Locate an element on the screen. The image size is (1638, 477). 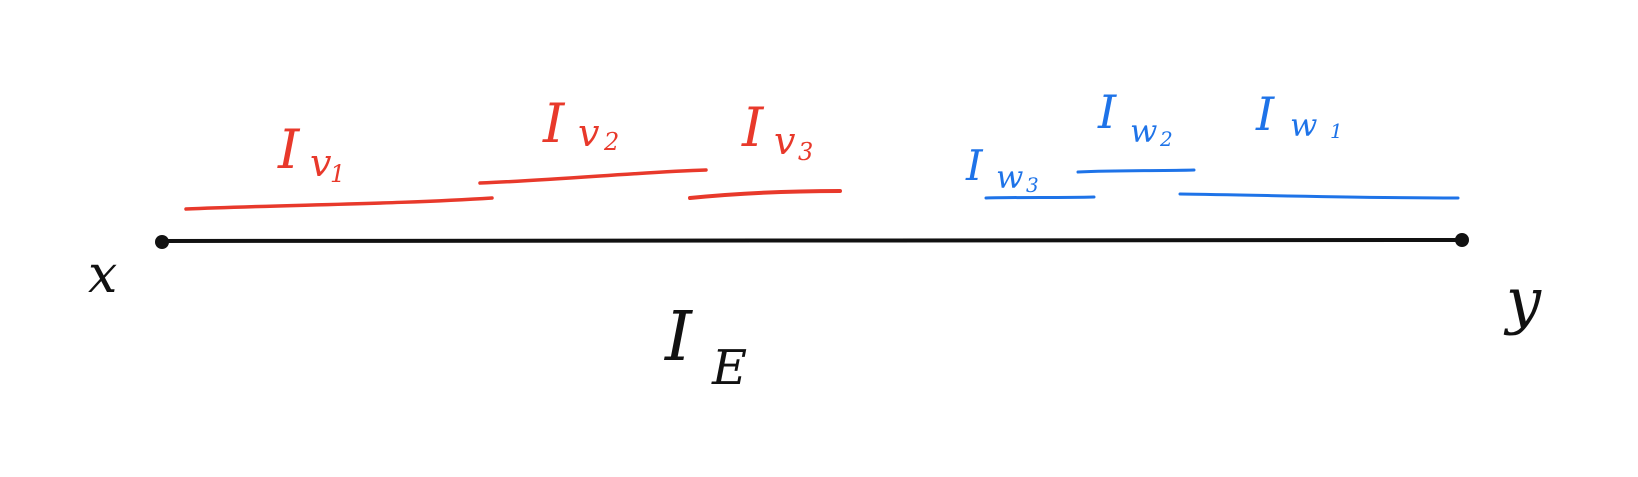
blue-interval-1-label-index: 1 is located at coordinates (1336, 131).